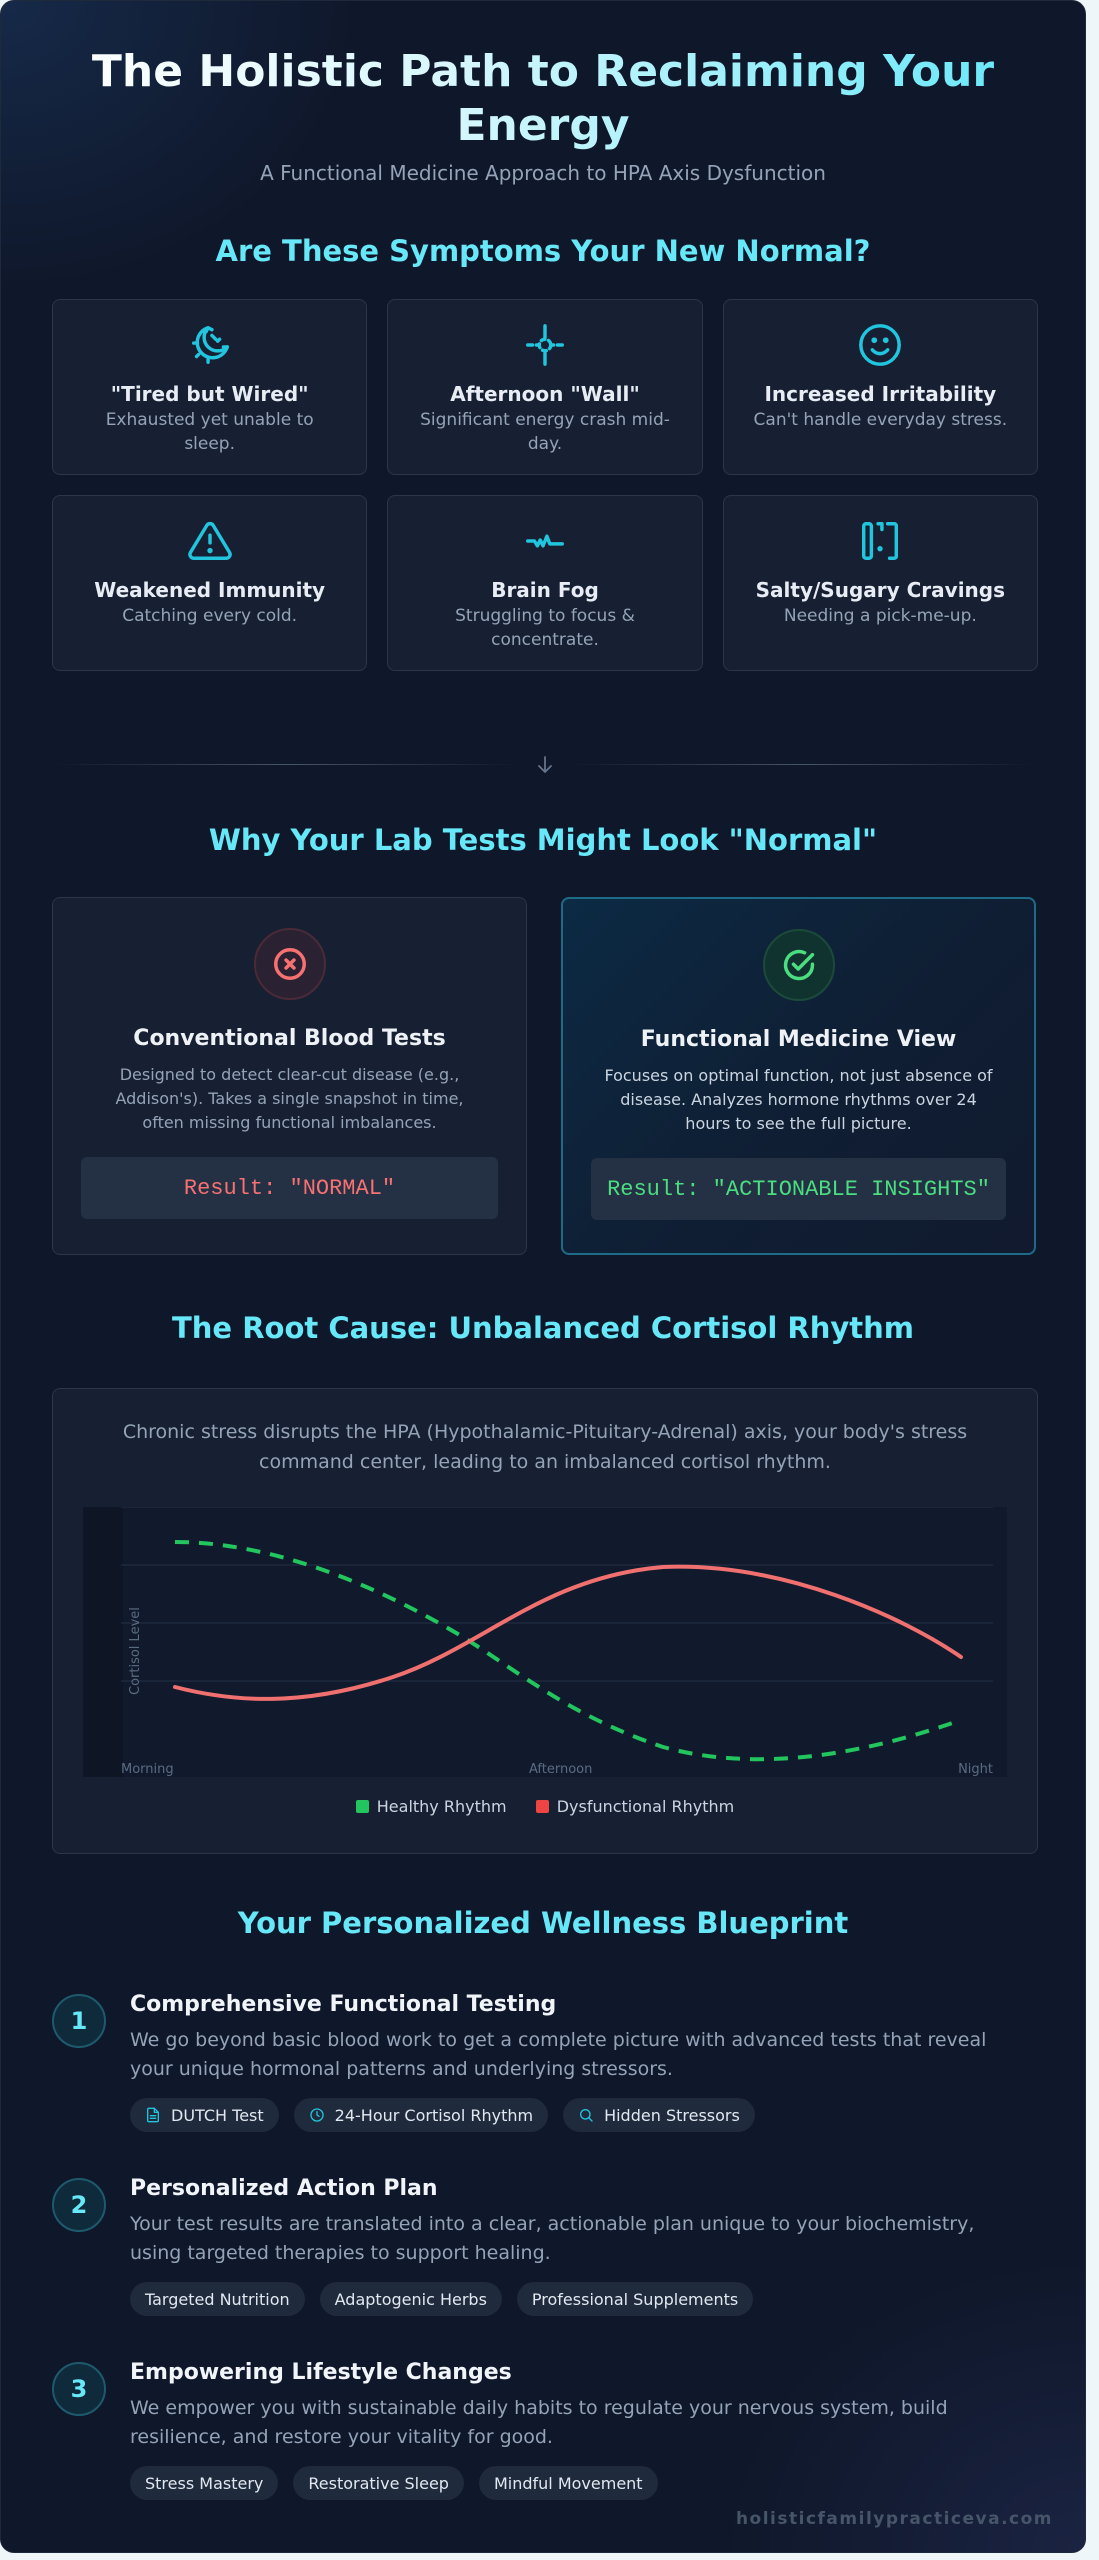 Image resolution: width=1099 pixels, height=2560 pixels. I want to click on y-axis-label: Cortisol Level, so click(135, 1651).